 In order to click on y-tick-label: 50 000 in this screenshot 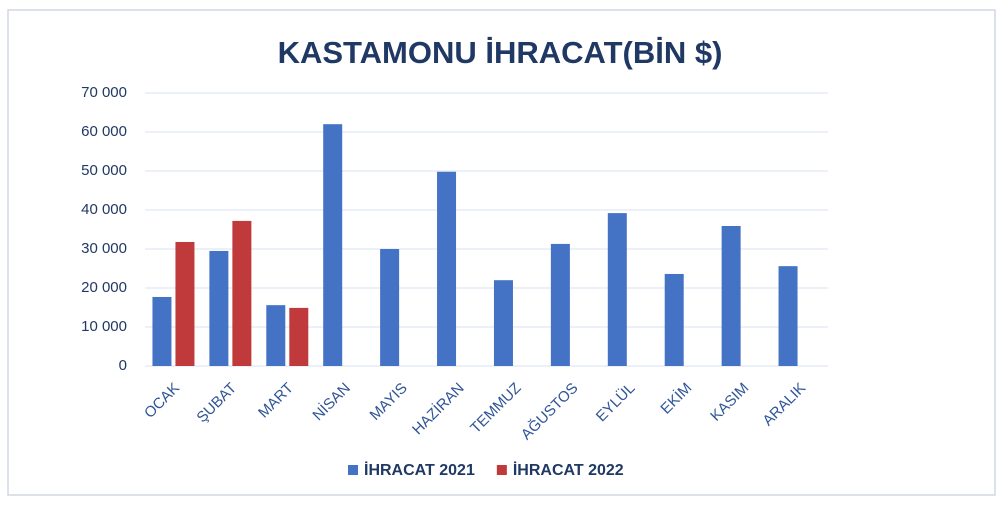, I will do `click(104, 170)`.